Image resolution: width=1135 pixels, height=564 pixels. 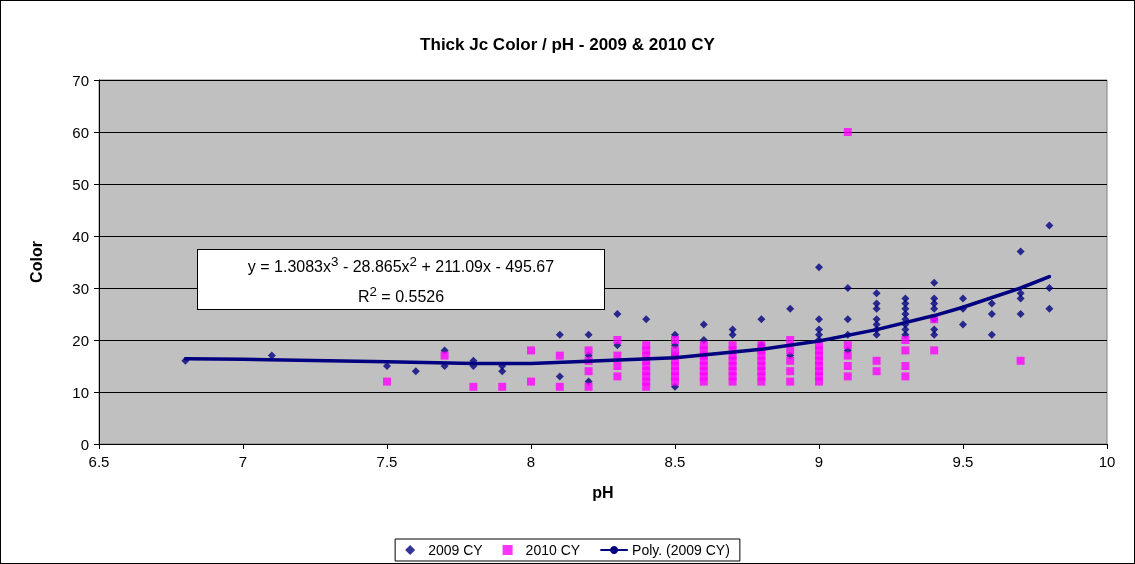 I want to click on y-tick-label: 30, so click(x=80, y=288).